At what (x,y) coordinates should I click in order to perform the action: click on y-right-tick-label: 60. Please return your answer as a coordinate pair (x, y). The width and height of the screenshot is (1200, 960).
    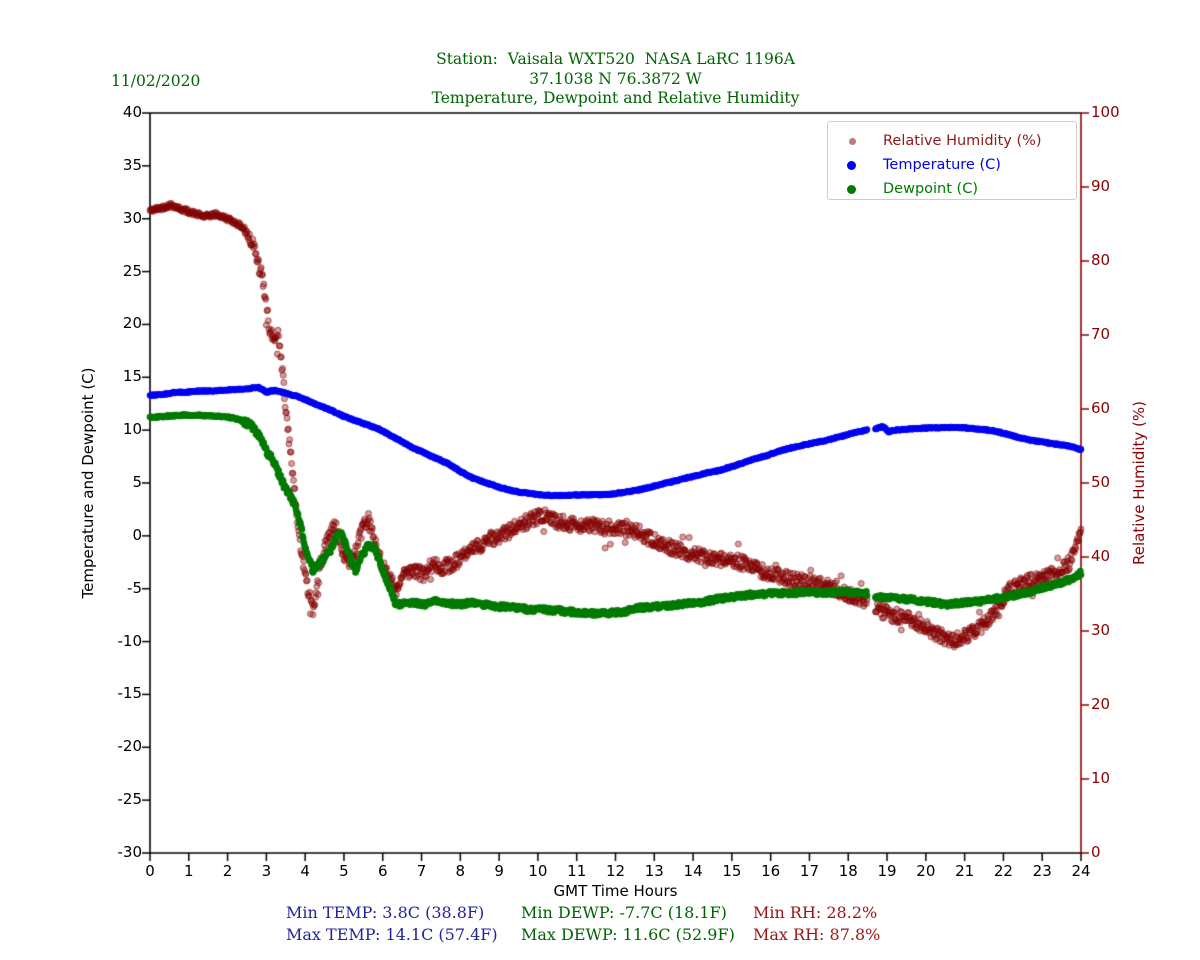
    Looking at the image, I should click on (1101, 408).